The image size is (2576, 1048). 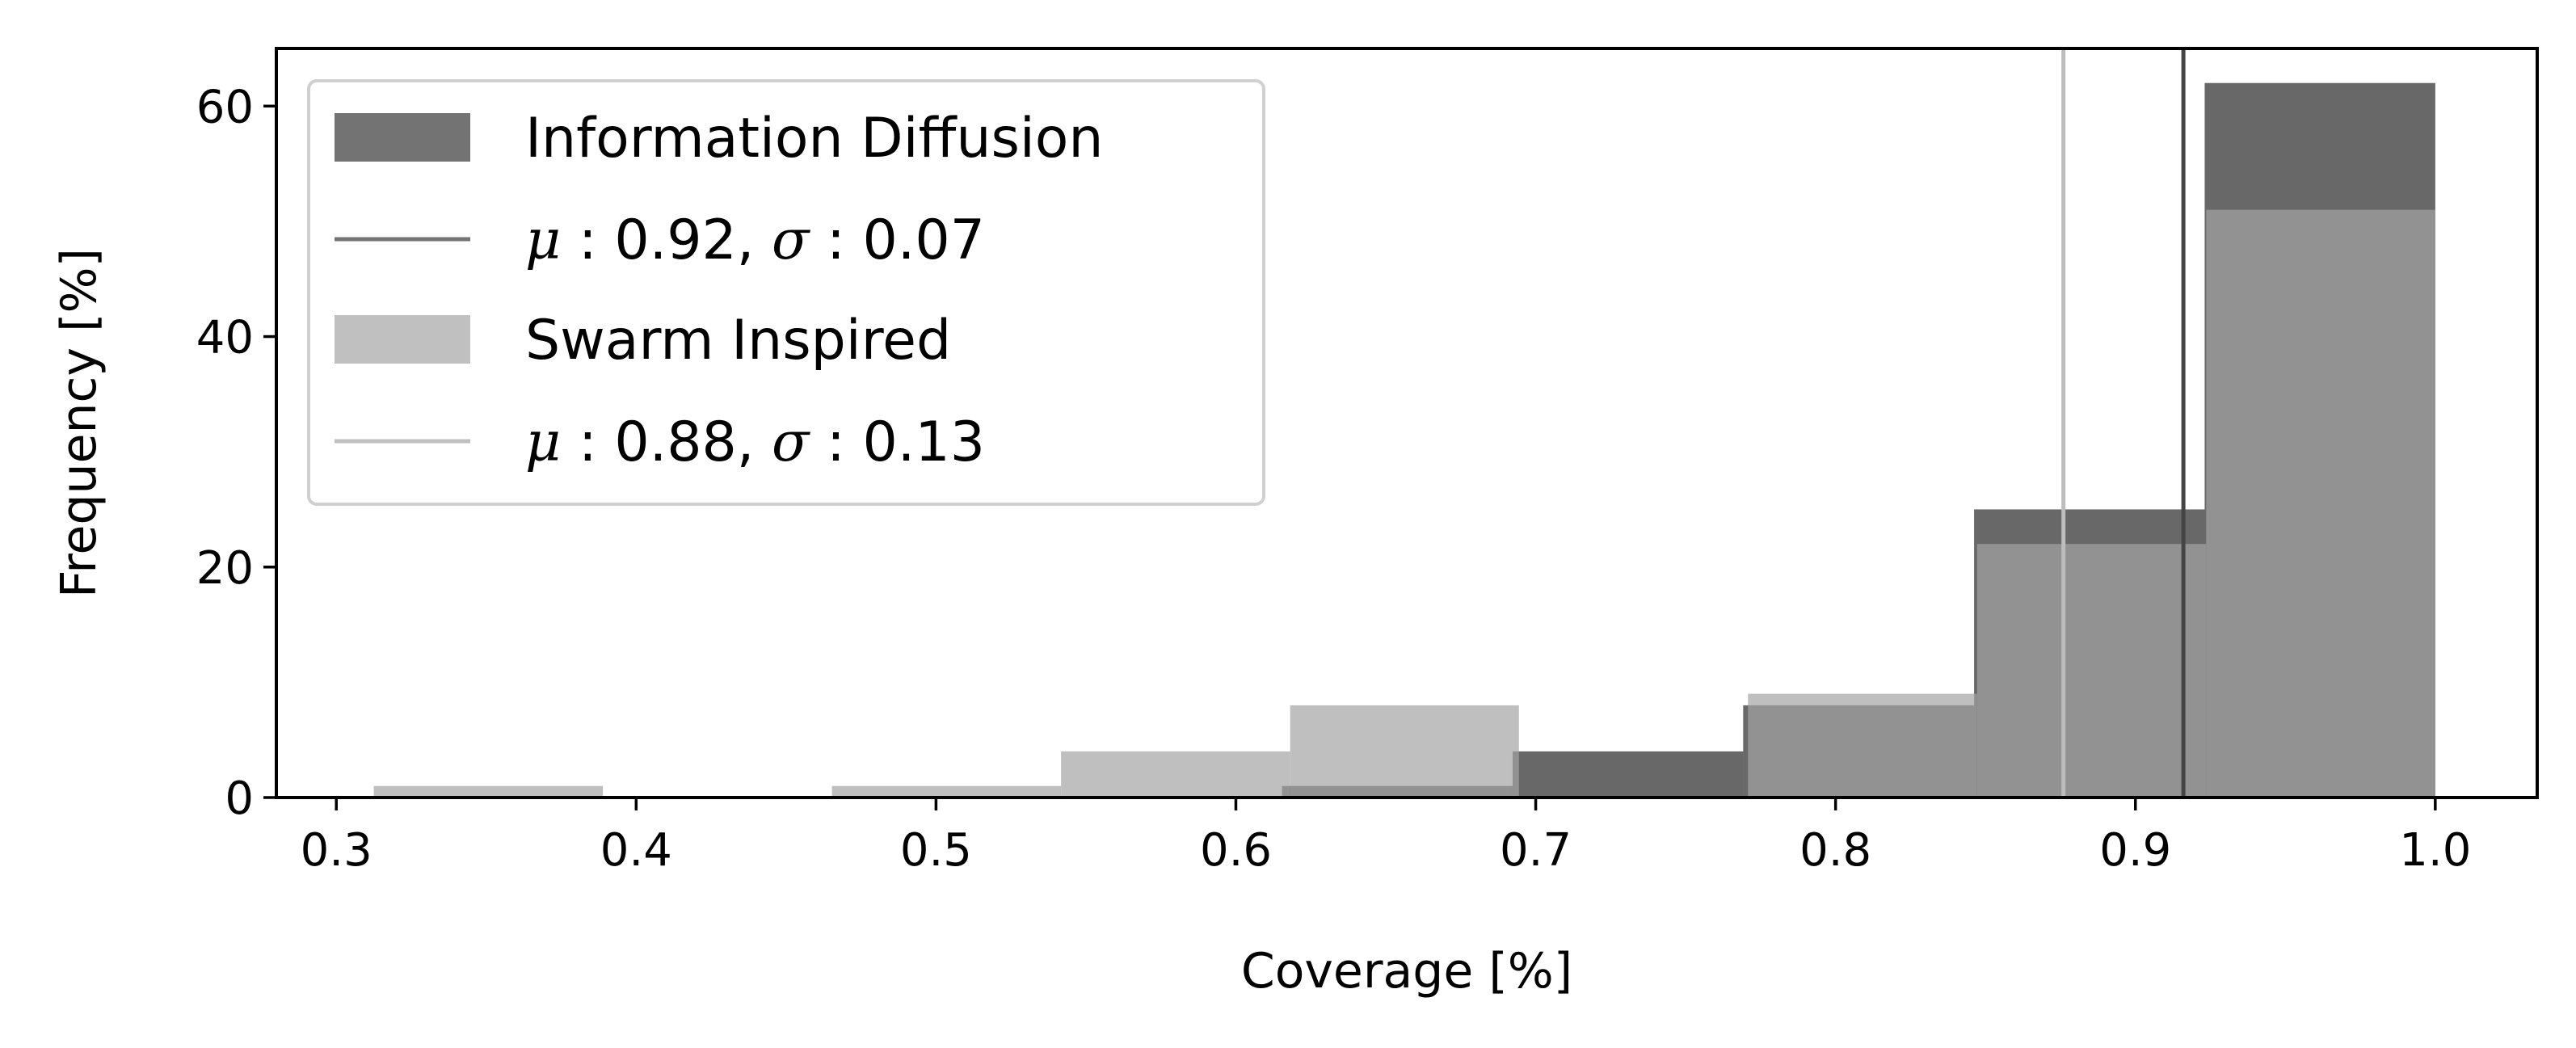 What do you see at coordinates (79, 423) in the screenshot?
I see `y-axis-title: Frequency [%]` at bounding box center [79, 423].